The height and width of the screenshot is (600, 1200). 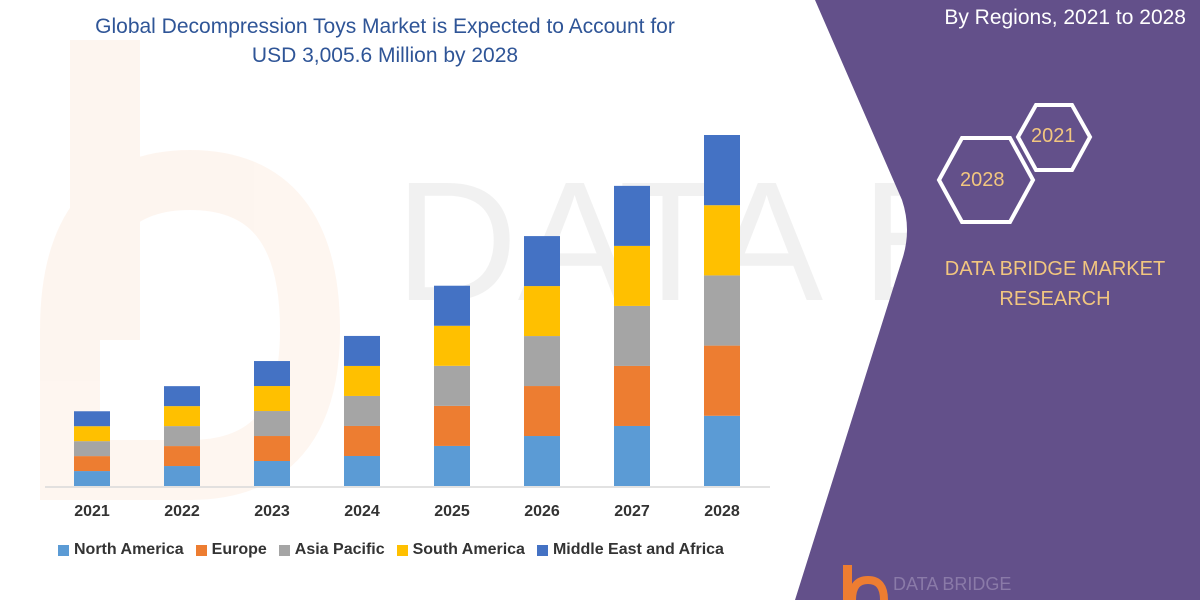 What do you see at coordinates (362, 440) in the screenshot?
I see `bar-segment-2024-europe` at bounding box center [362, 440].